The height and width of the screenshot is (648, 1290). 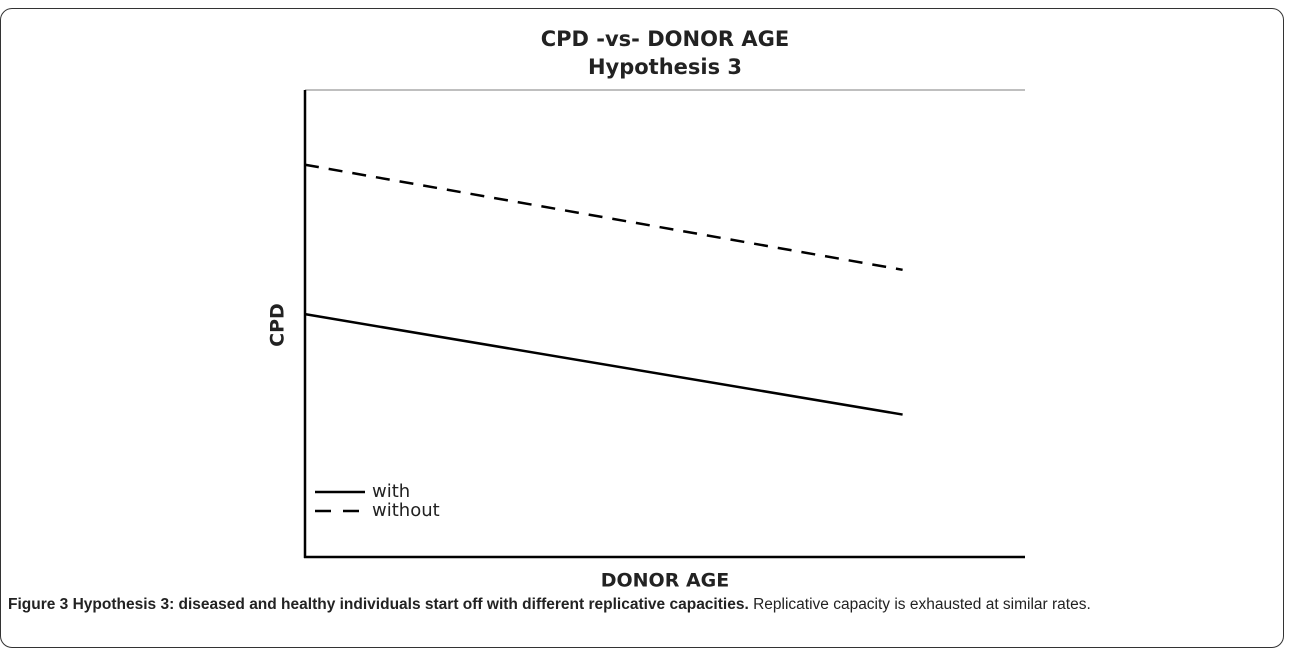 I want to click on chart-title: CPD -vs- DONOR AGE, so click(x=665, y=39).